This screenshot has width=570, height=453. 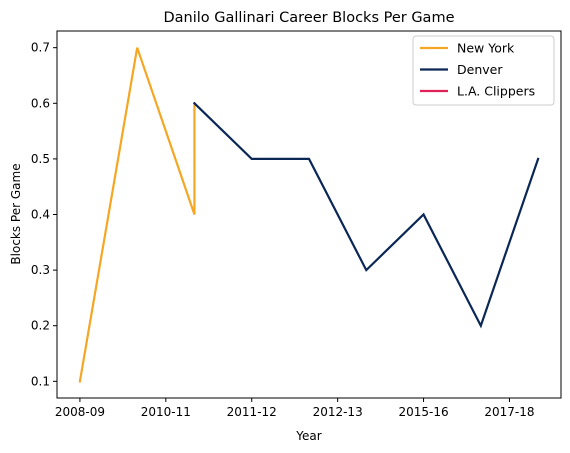 I want to click on x-tick-label: 2010-11, so click(x=166, y=412).